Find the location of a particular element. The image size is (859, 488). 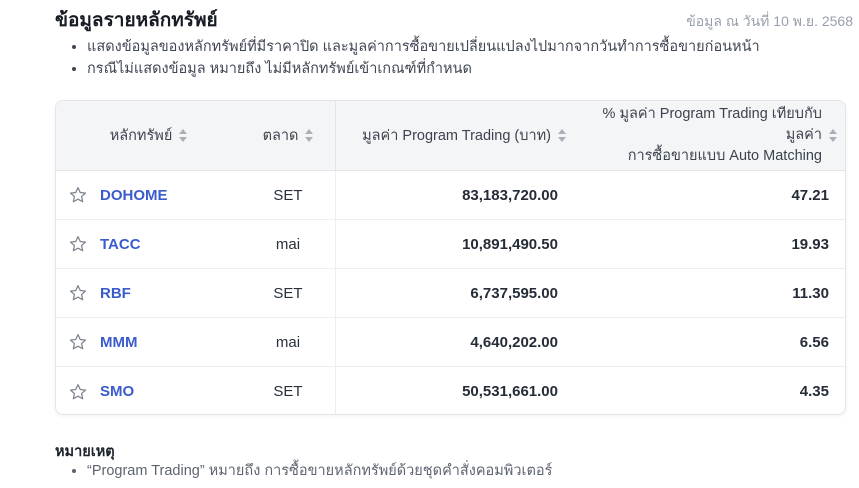

table-row: SMO SET 50,531,661.00 4.35 is located at coordinates (450, 390).